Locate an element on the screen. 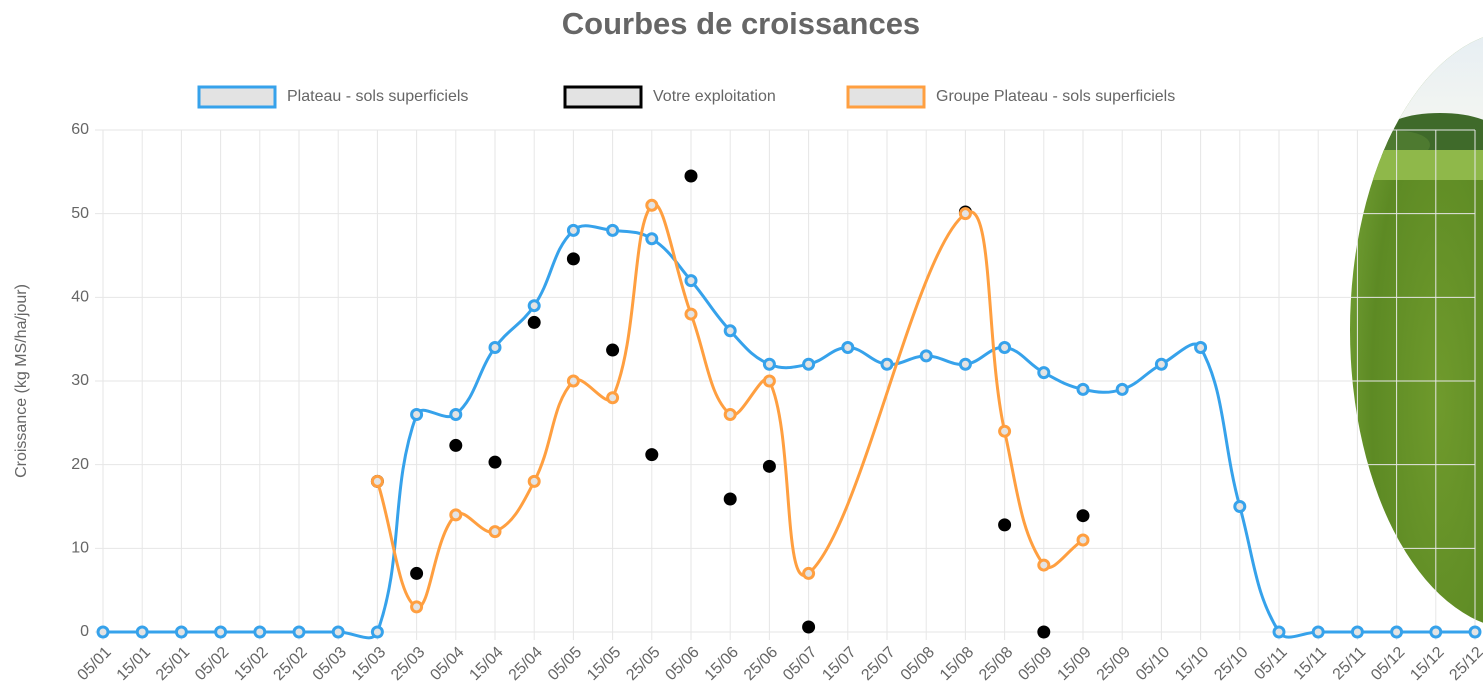 The image size is (1483, 700). x-tick-label: 15/12 is located at coordinates (1427, 664).